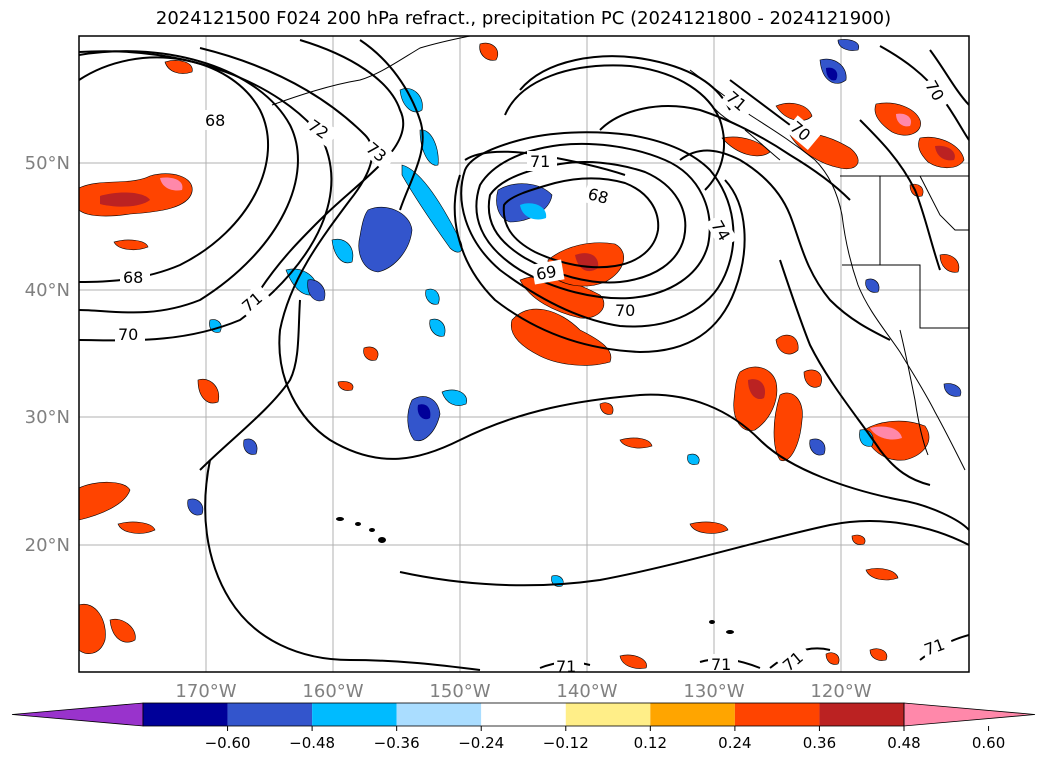 The width and height of the screenshot is (1047, 765). What do you see at coordinates (650, 743) in the screenshot?
I see `colorbar-tick-label: 0.12` at bounding box center [650, 743].